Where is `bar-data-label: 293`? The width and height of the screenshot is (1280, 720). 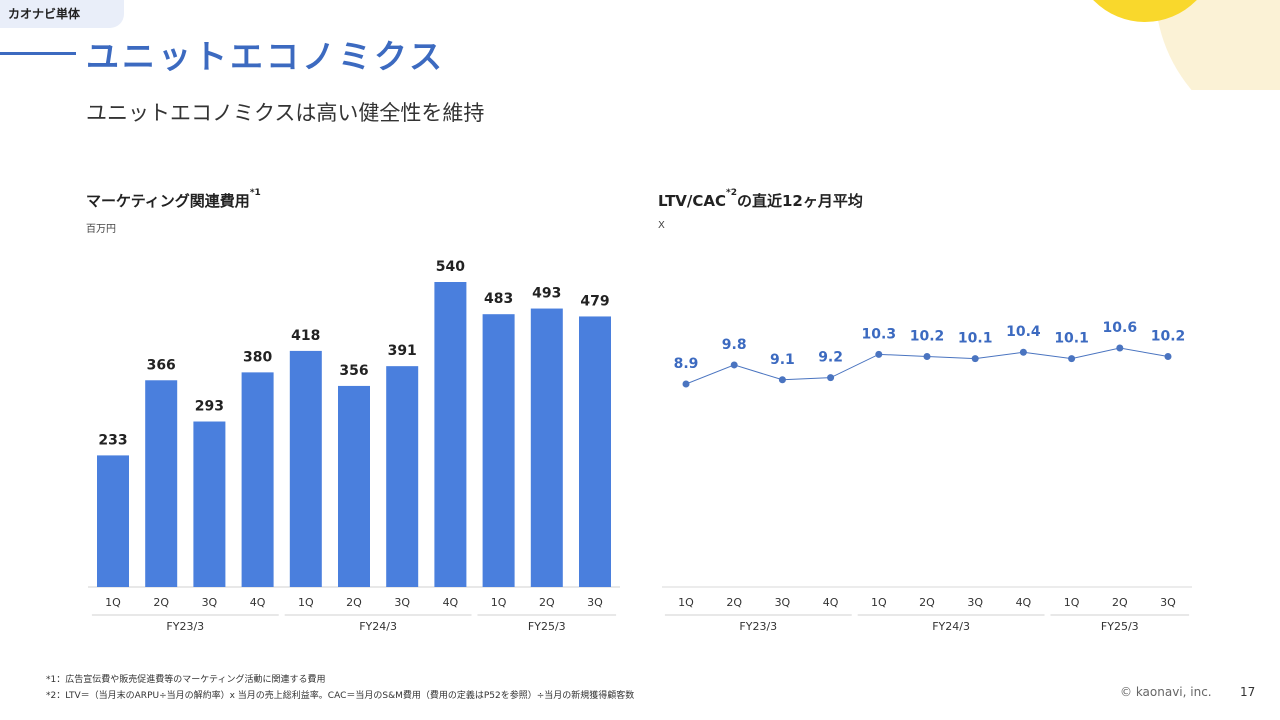 bar-data-label: 293 is located at coordinates (209, 407).